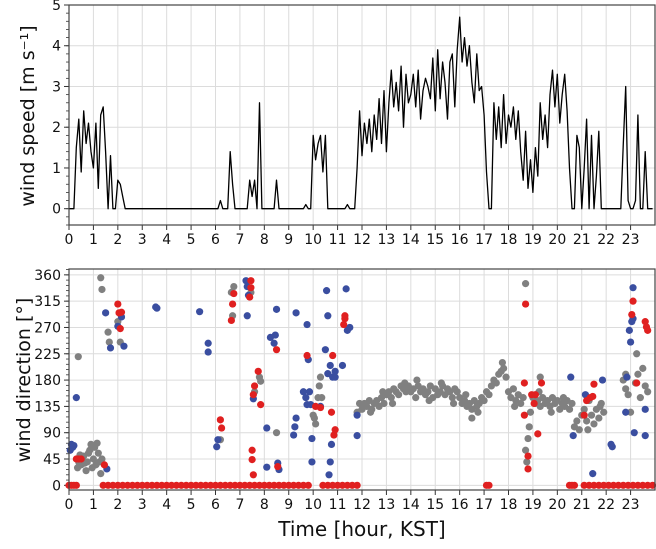 The width and height of the screenshot is (656, 549). I want to click on x-tick-label: 4, so click(166, 505).